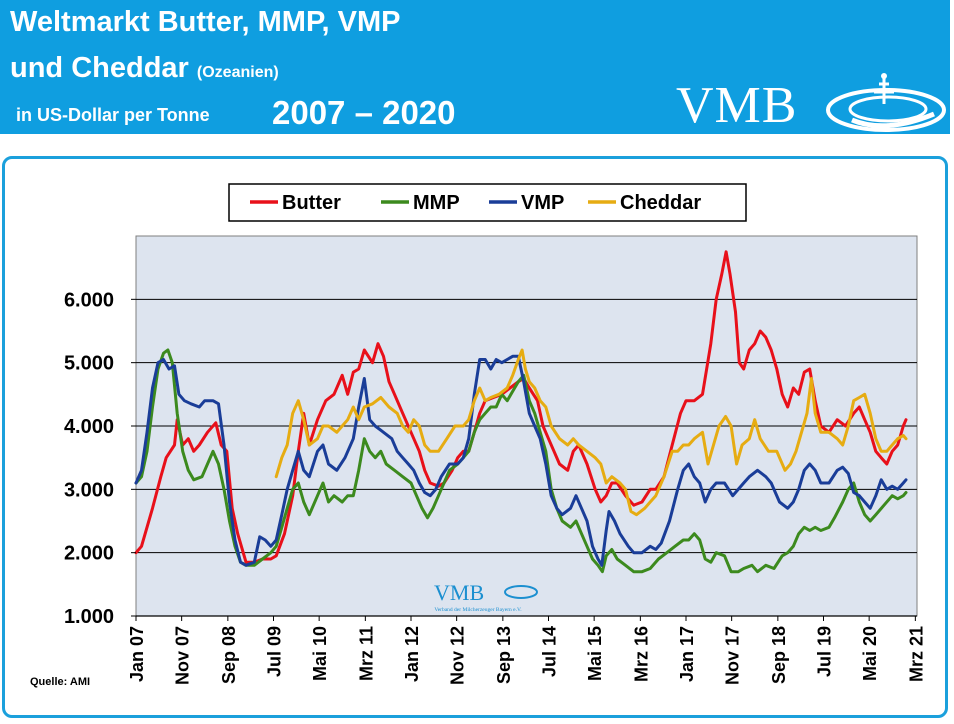 The image size is (954, 724). Describe the element at coordinates (825, 651) in the screenshot. I see `x-tick-label: Jul 19` at that location.